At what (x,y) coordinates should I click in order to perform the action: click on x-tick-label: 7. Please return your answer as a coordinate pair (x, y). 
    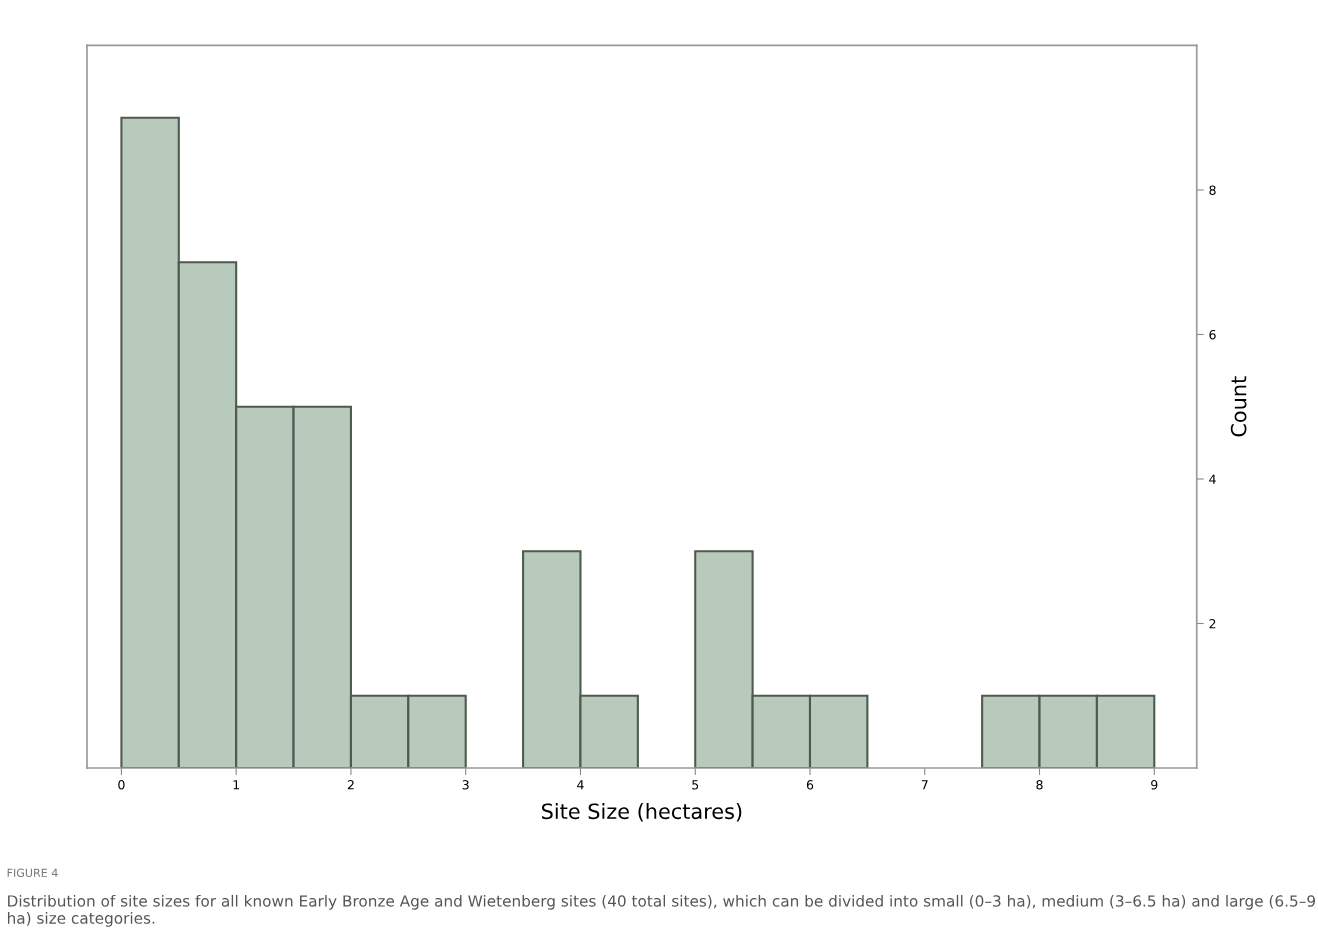
    Looking at the image, I should click on (924, 785).